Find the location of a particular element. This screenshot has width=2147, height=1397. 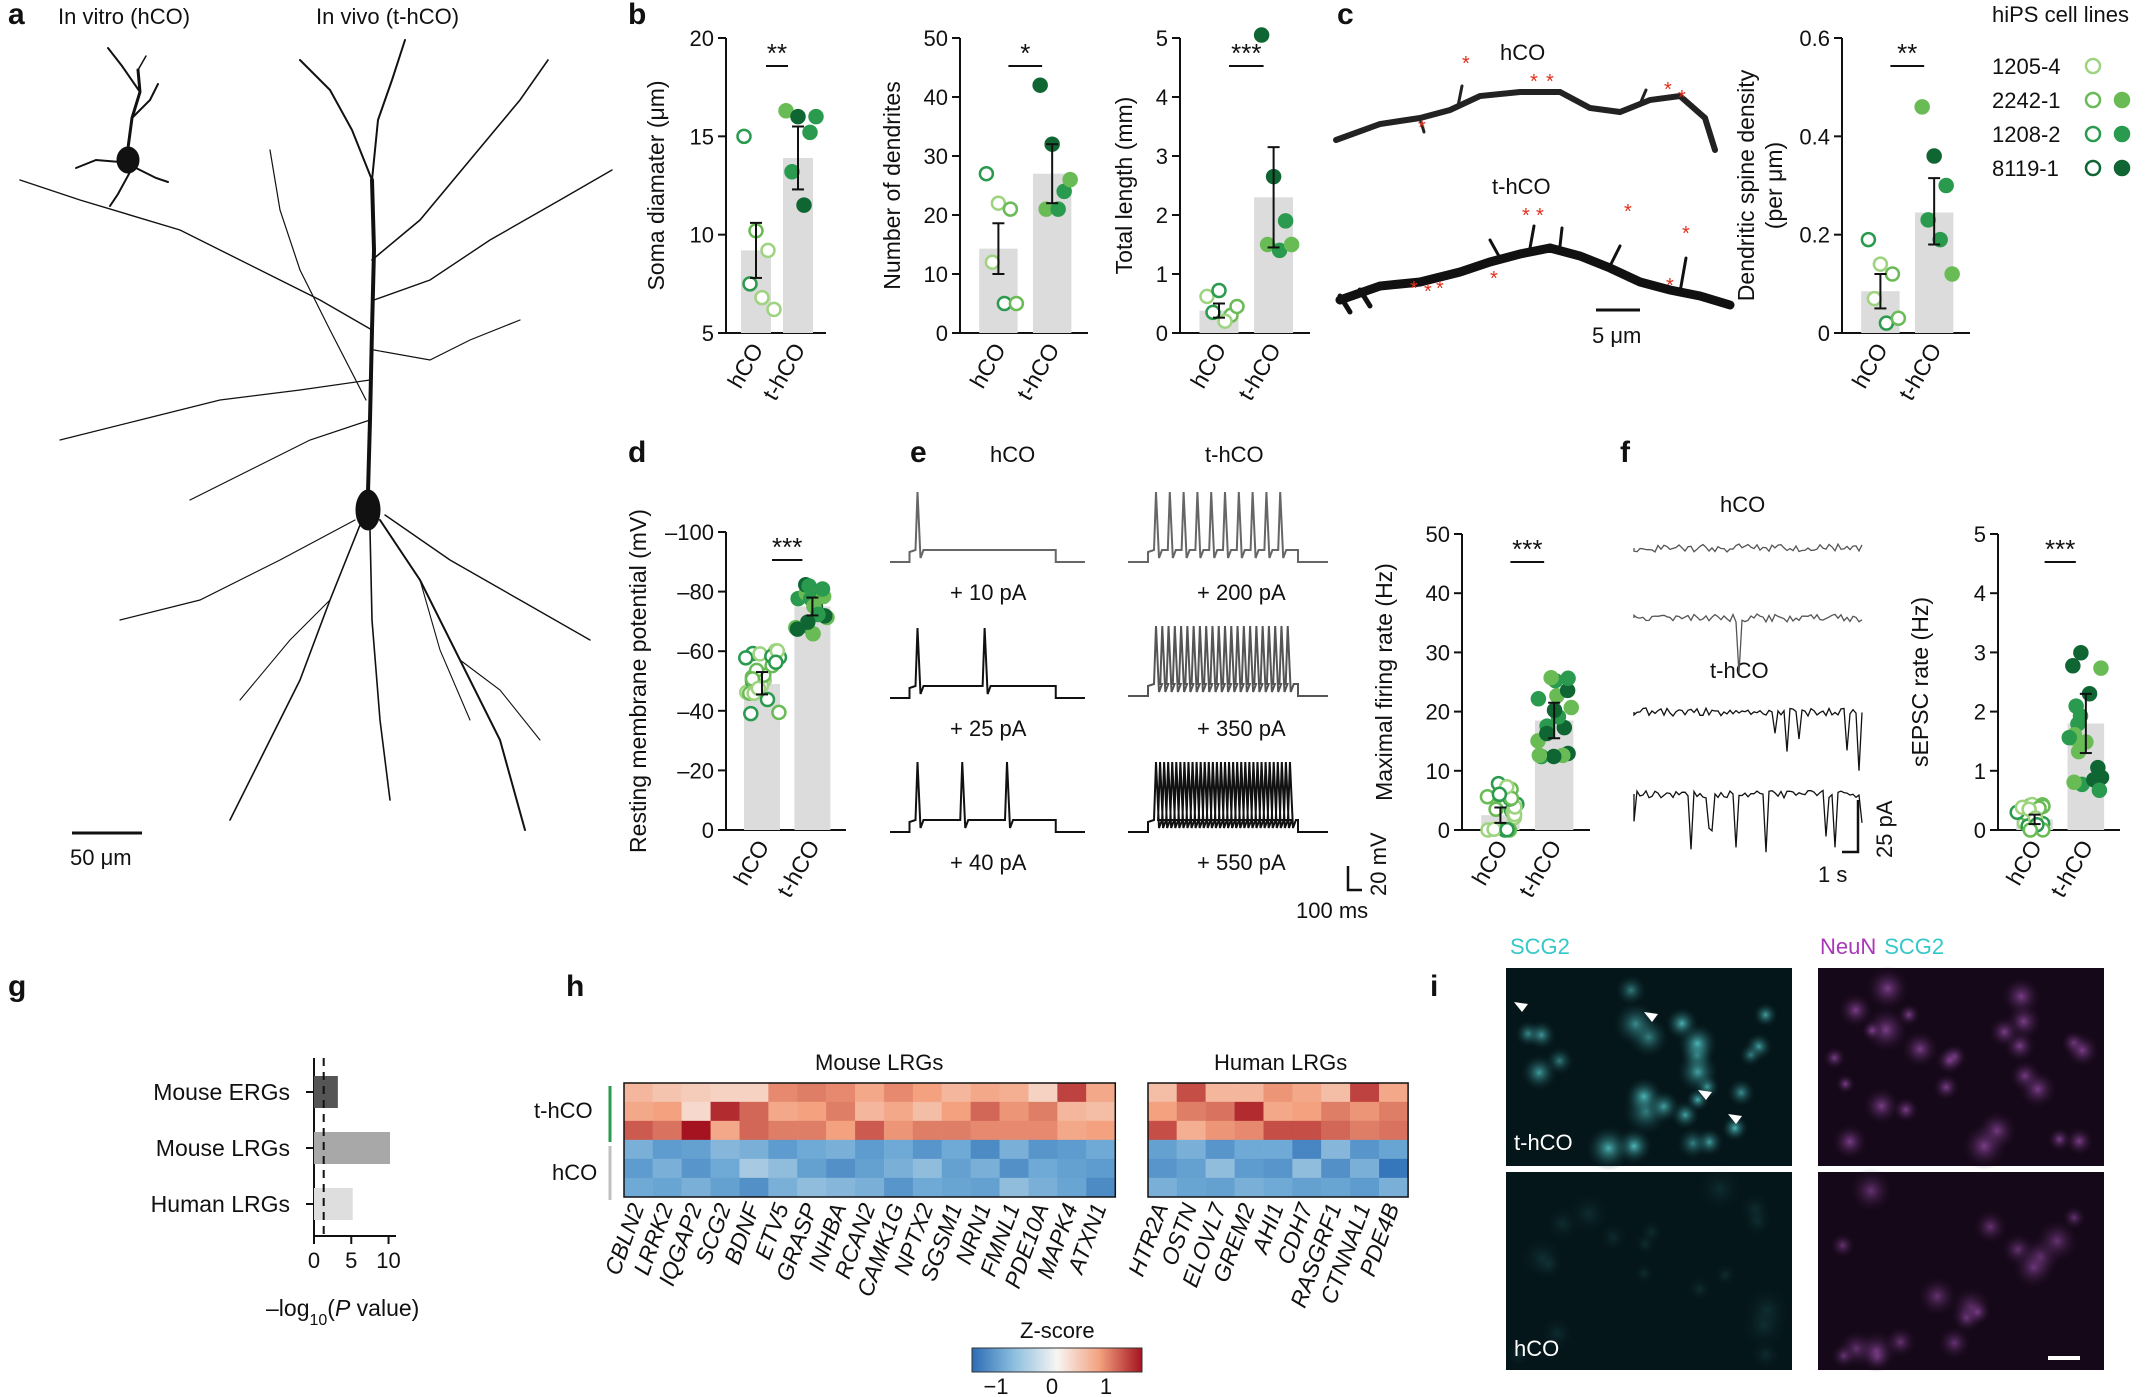

micrograph-label-hco: hCO is located at coordinates (1536, 1348).